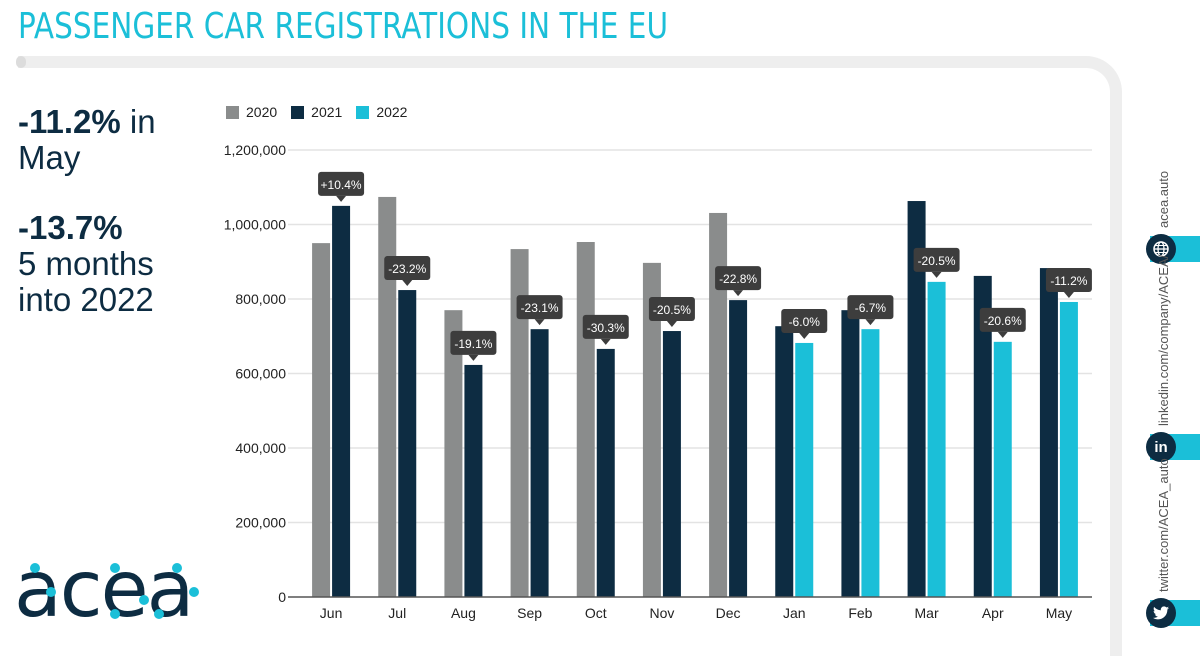 This screenshot has height=656, width=1200. I want to click on change-label: -23.1%, so click(540, 308).